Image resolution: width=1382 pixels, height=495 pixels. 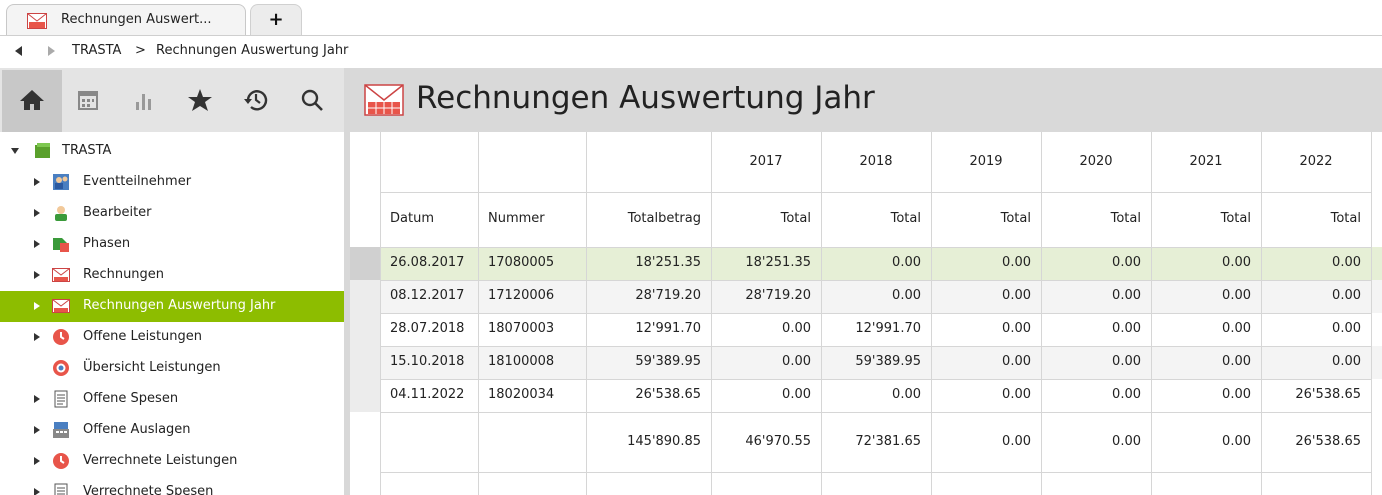 What do you see at coordinates (427, 262) in the screenshot?
I see `table-cell: 26.08.2017` at bounding box center [427, 262].